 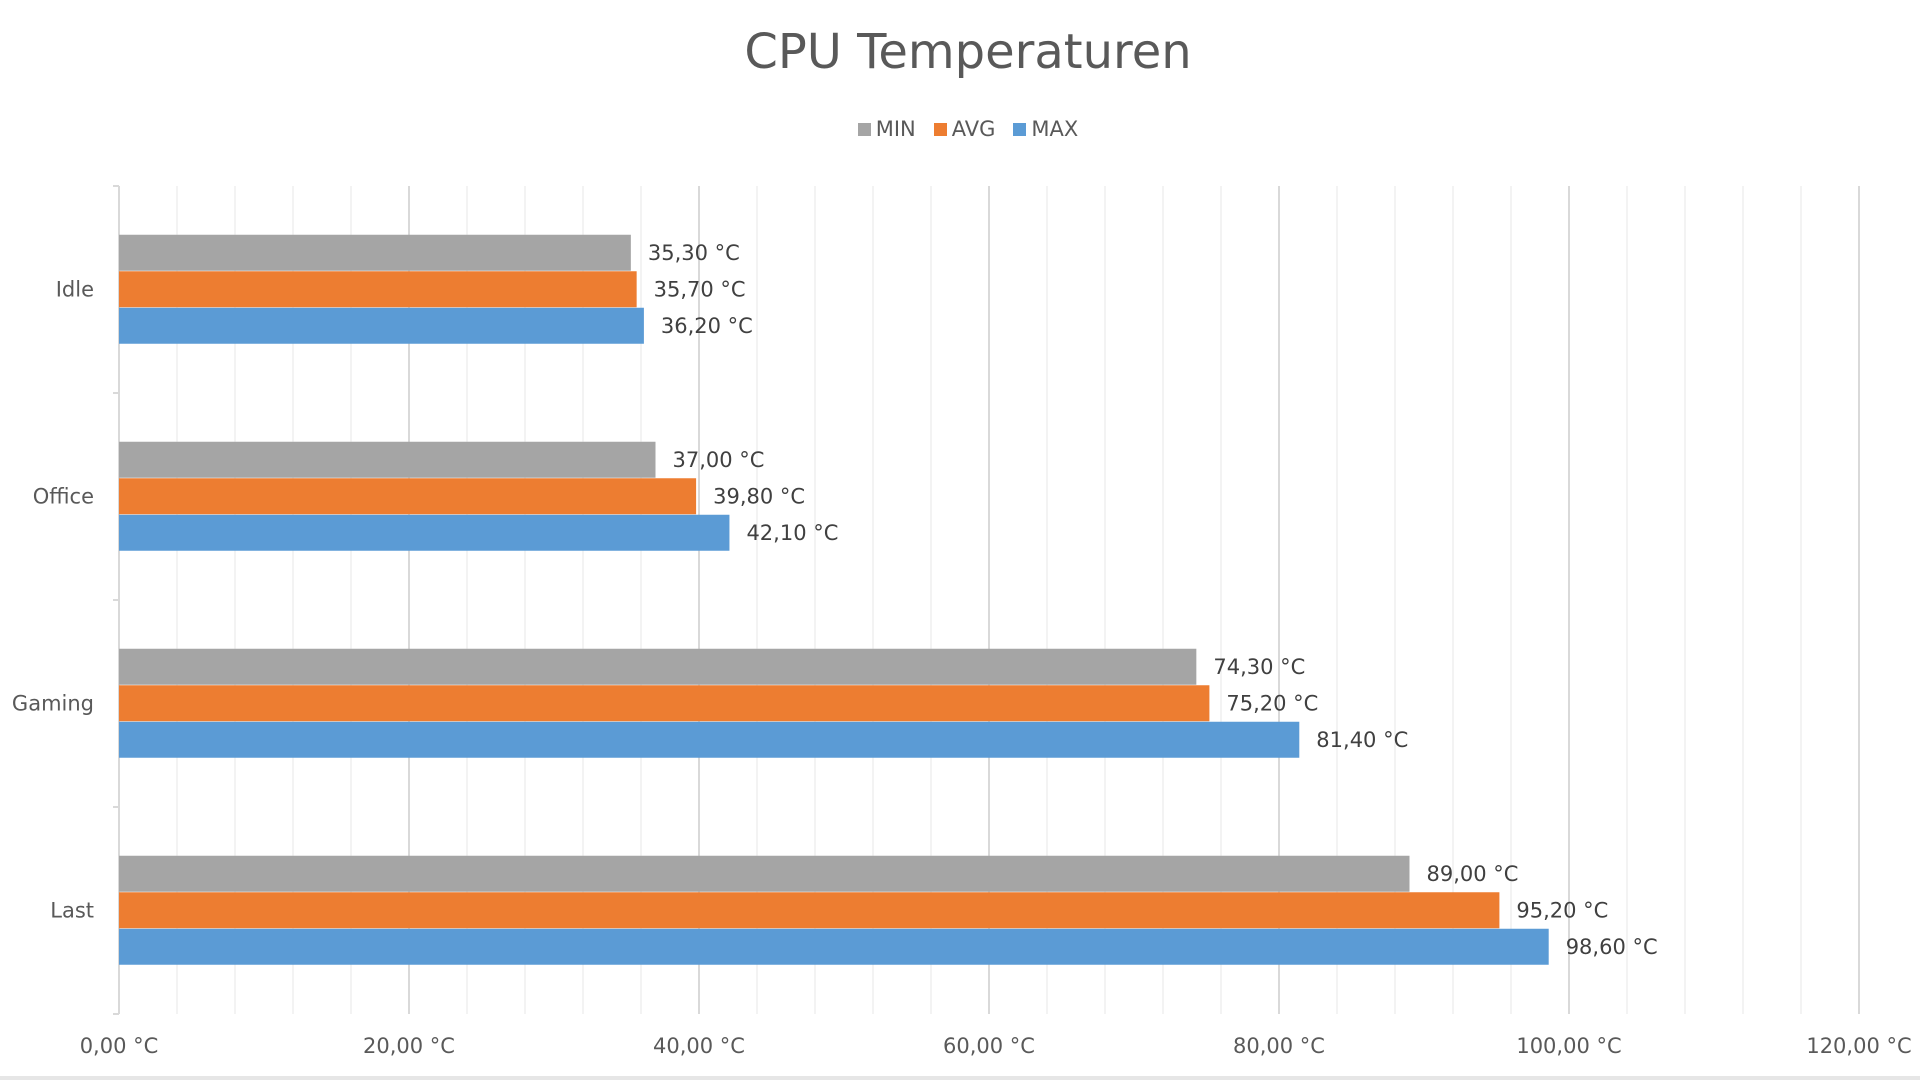 What do you see at coordinates (973, 129) in the screenshot?
I see `legend-label-avg: AVG` at bounding box center [973, 129].